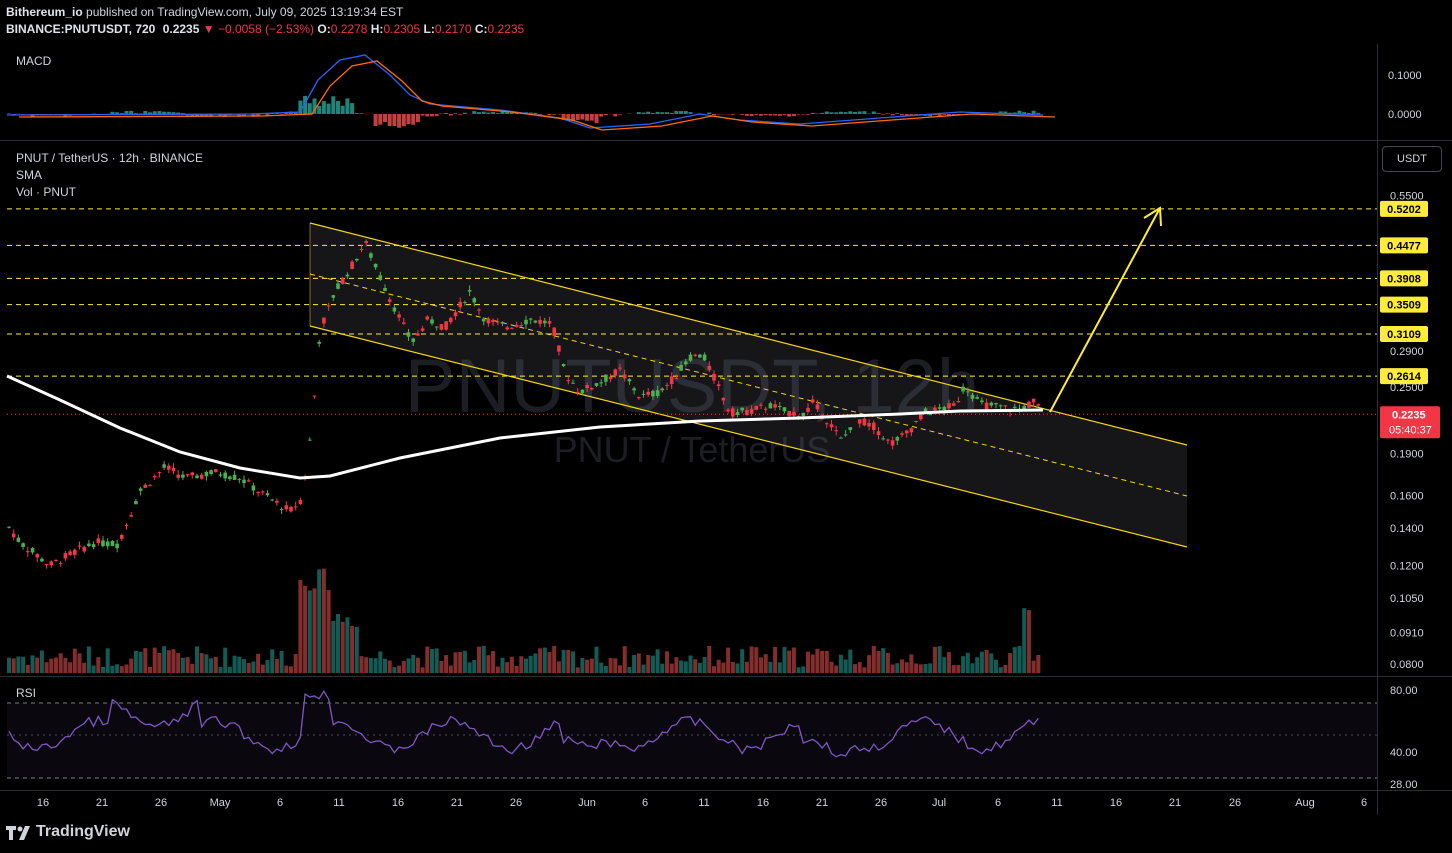 This screenshot has height=853, width=1452. I want to click on publisher-name: Bithereum_io, so click(44, 12).